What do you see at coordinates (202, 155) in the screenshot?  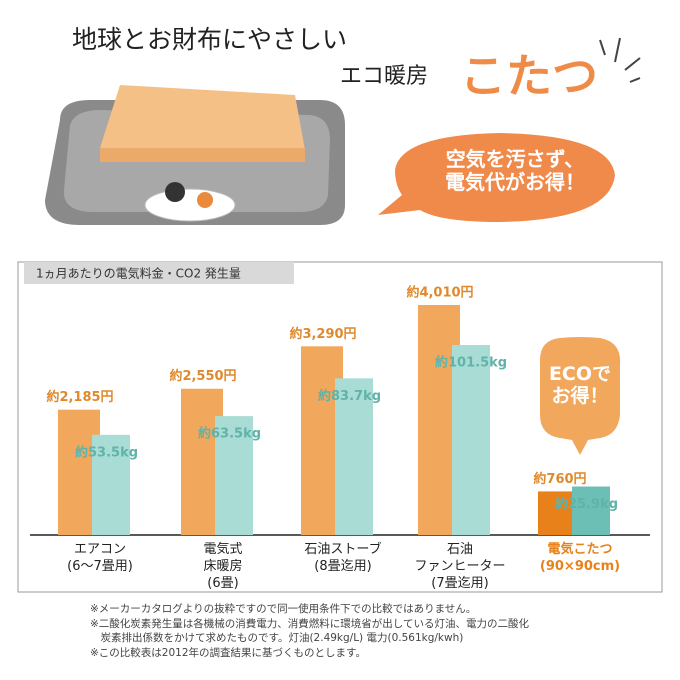 I see `table-edge` at bounding box center [202, 155].